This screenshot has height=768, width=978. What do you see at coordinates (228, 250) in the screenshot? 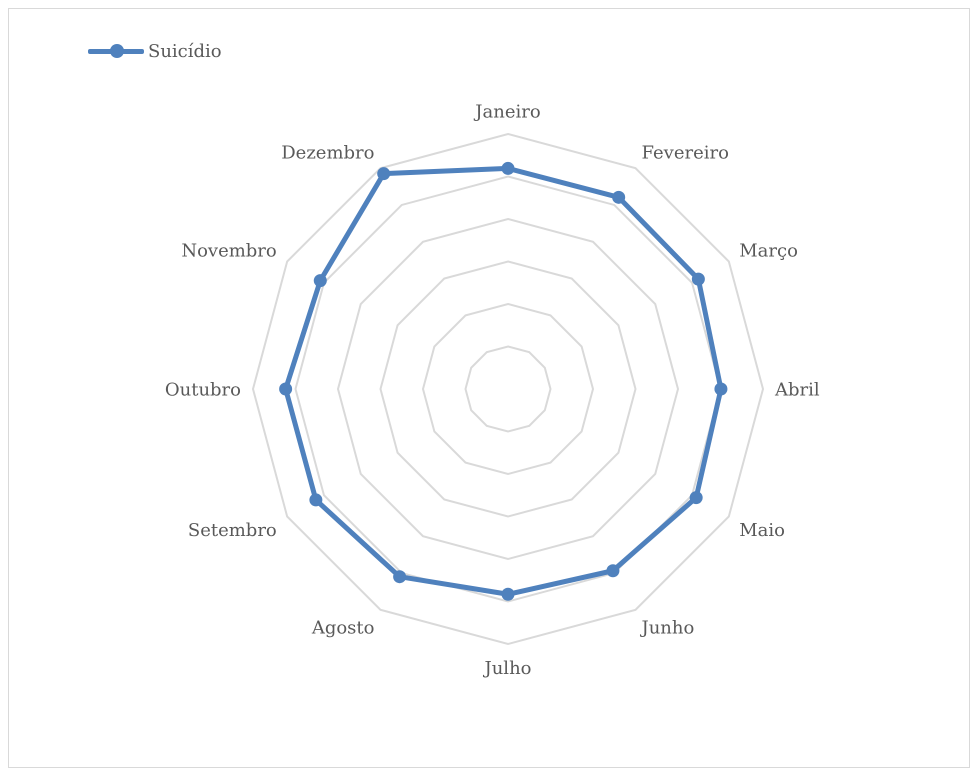
I see `category-label: Novembro` at bounding box center [228, 250].